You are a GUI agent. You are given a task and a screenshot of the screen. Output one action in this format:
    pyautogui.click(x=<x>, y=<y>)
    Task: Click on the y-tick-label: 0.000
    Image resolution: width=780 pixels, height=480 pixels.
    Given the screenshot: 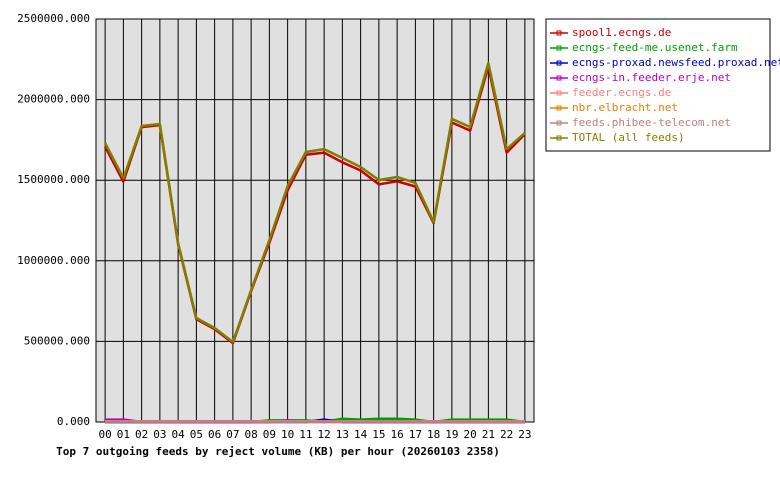 What is the action you would take?
    pyautogui.click(x=73, y=421)
    